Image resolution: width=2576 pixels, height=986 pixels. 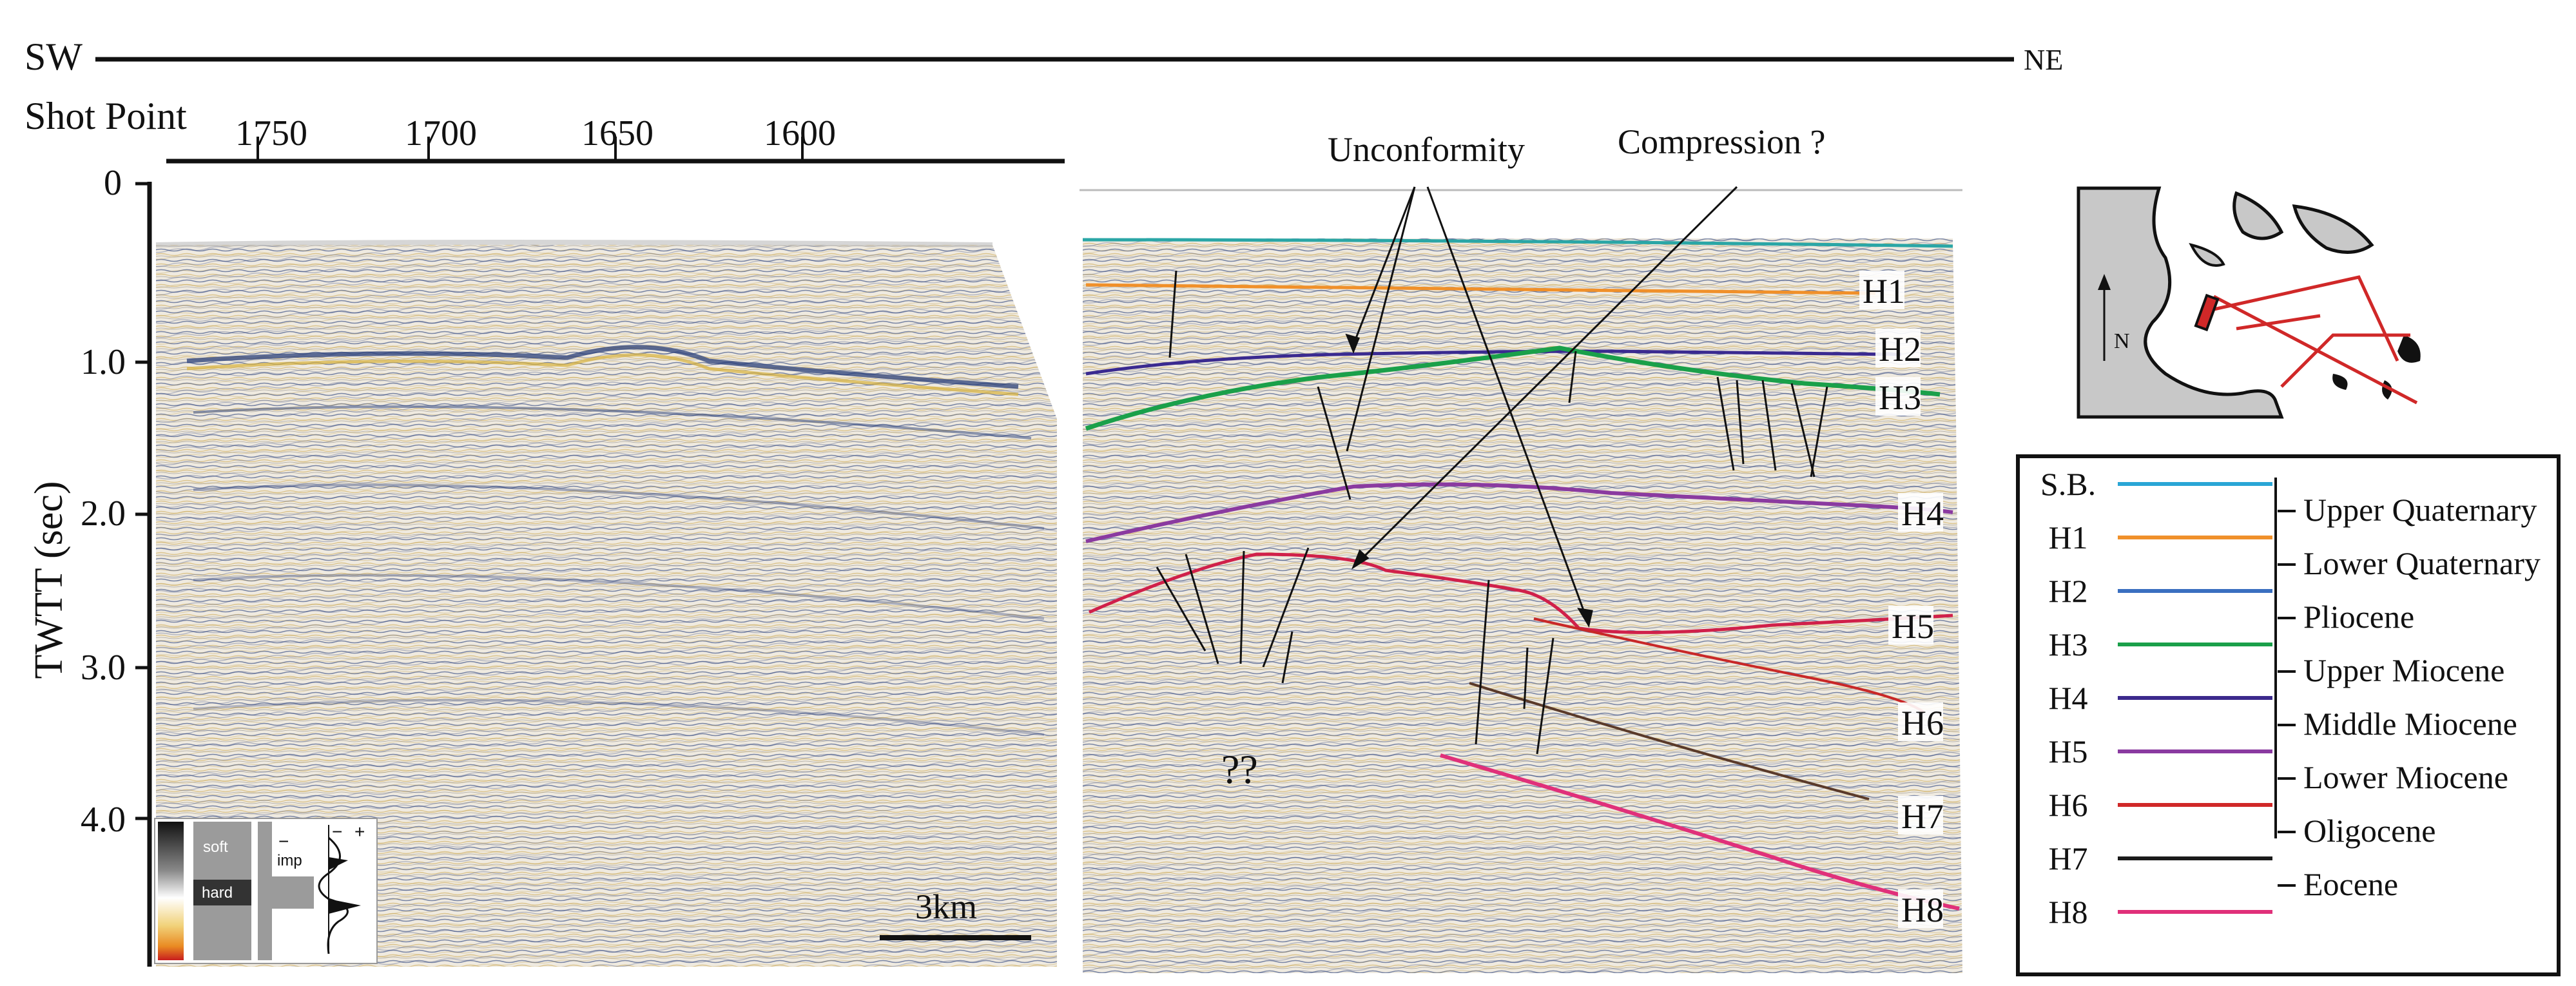 I want to click on y-tick-1: 1.0, so click(x=103, y=362).